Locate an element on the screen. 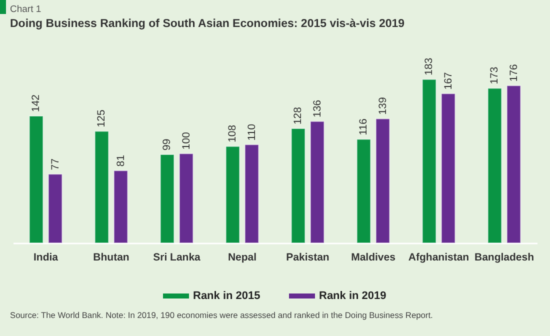 The height and width of the screenshot is (336, 550). data-label: 99 is located at coordinates (167, 144).